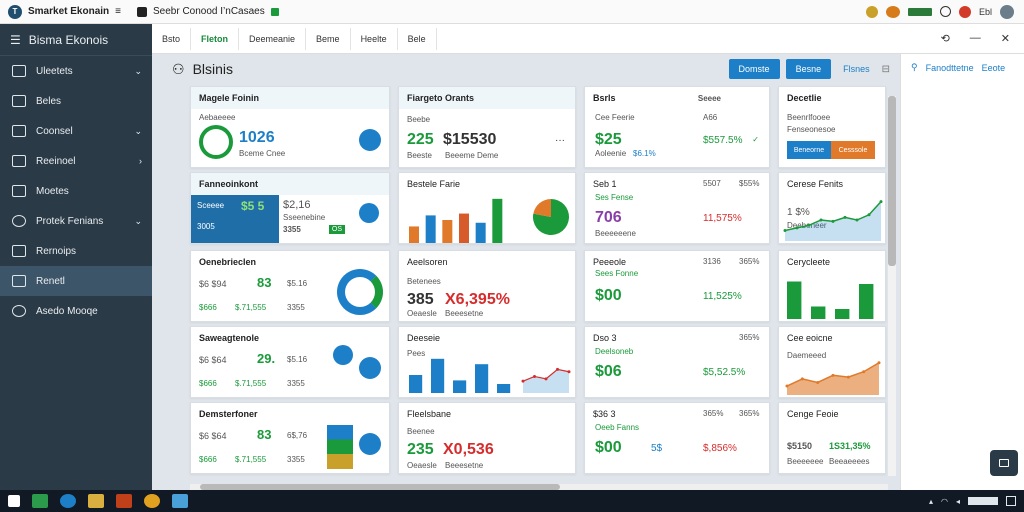 The width and height of the screenshot is (1024, 512). I want to click on segment-button-2: Cesssole, so click(853, 150).